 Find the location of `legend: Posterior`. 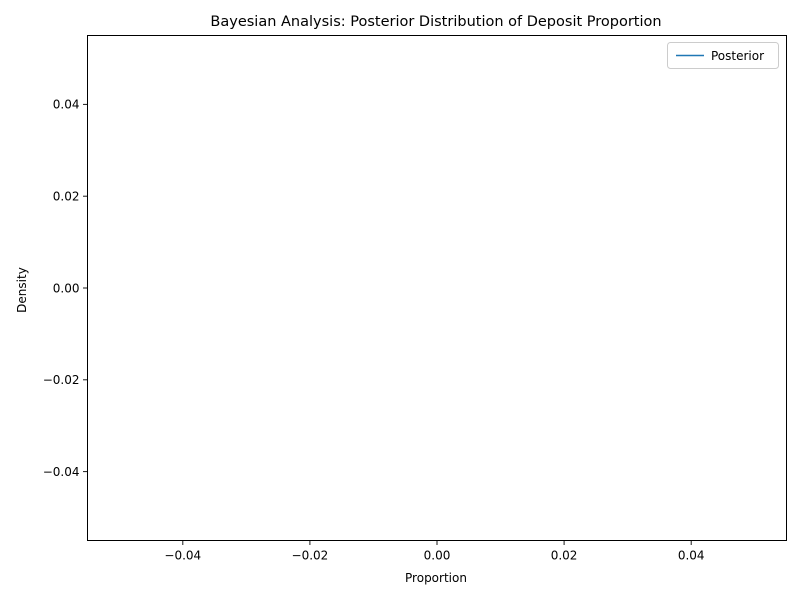

legend: Posterior is located at coordinates (723, 55).